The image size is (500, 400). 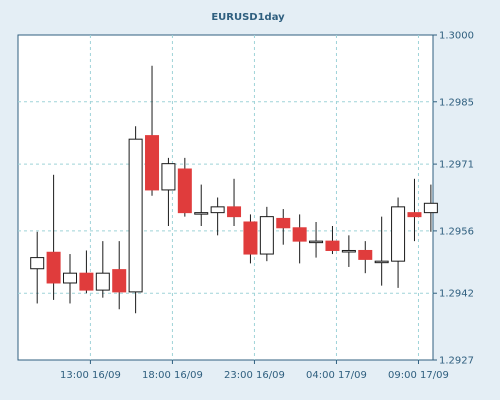 What do you see at coordinates (456, 36) in the screenshot?
I see `y-tick-label: 1.3000` at bounding box center [456, 36].